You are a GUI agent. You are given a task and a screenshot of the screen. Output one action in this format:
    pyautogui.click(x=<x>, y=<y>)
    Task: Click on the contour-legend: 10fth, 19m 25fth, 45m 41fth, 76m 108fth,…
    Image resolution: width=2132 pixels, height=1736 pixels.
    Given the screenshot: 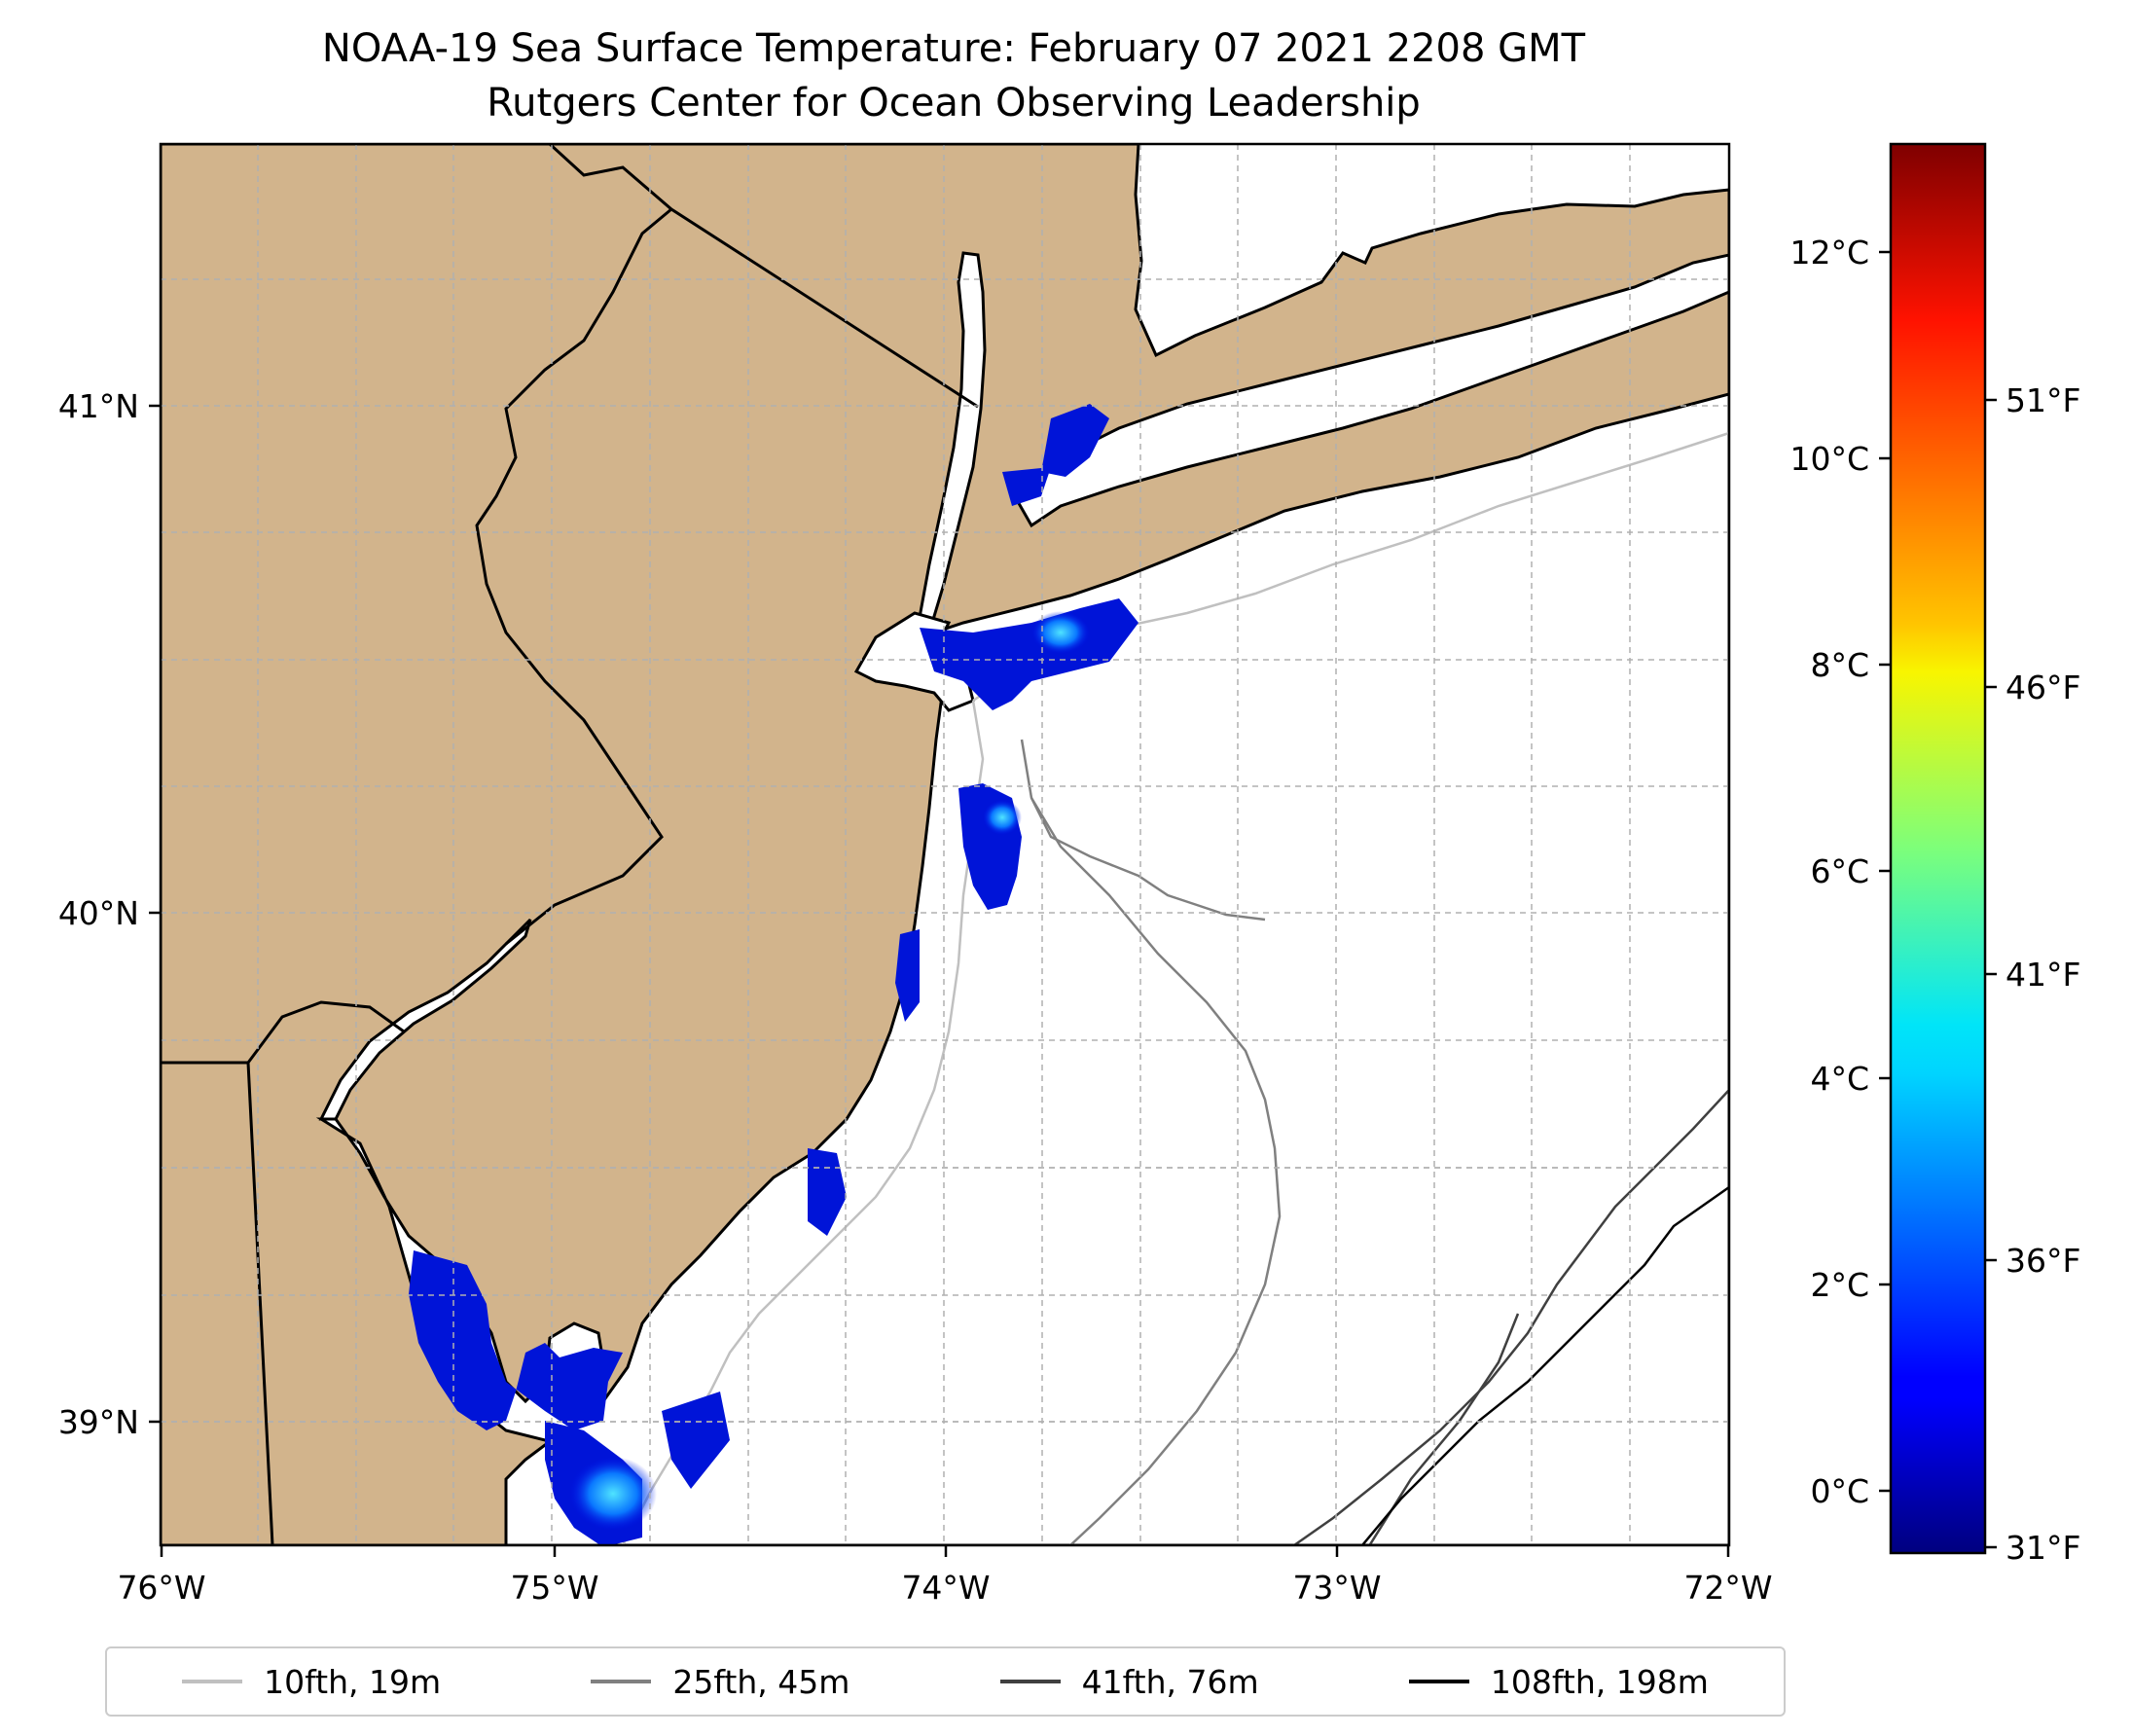 What is the action you would take?
    pyautogui.click(x=946, y=1682)
    